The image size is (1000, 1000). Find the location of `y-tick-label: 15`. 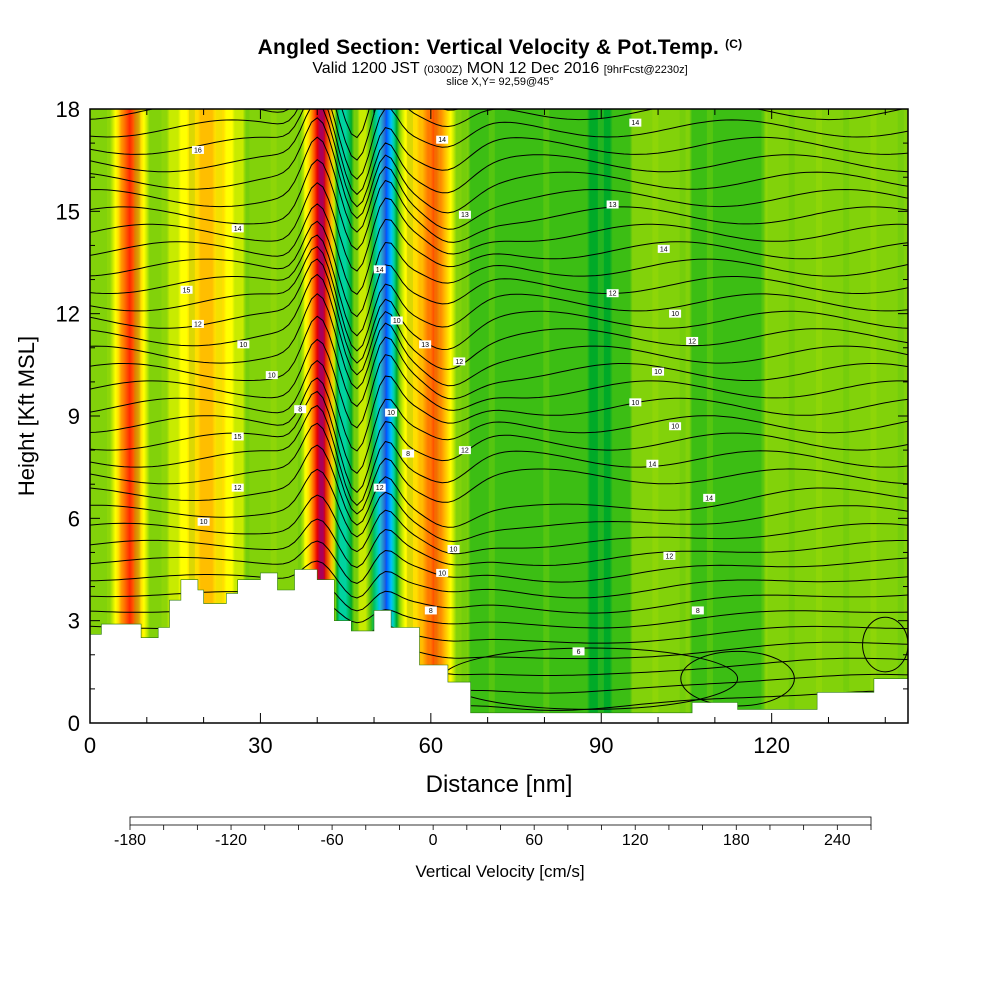

y-tick-label: 15 is located at coordinates (68, 211).